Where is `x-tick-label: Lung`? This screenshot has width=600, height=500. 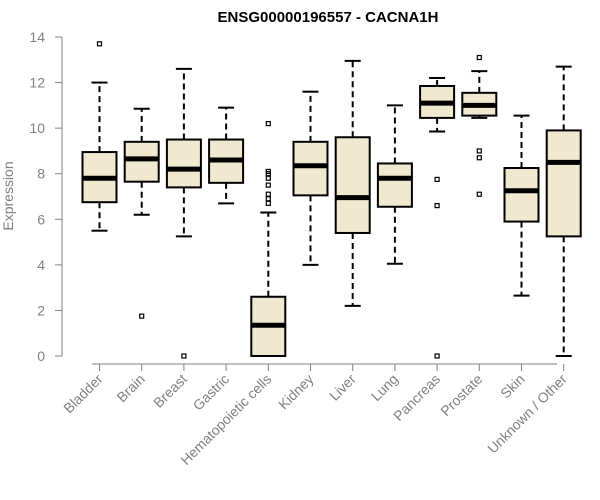
x-tick-label: Lung is located at coordinates (384, 387).